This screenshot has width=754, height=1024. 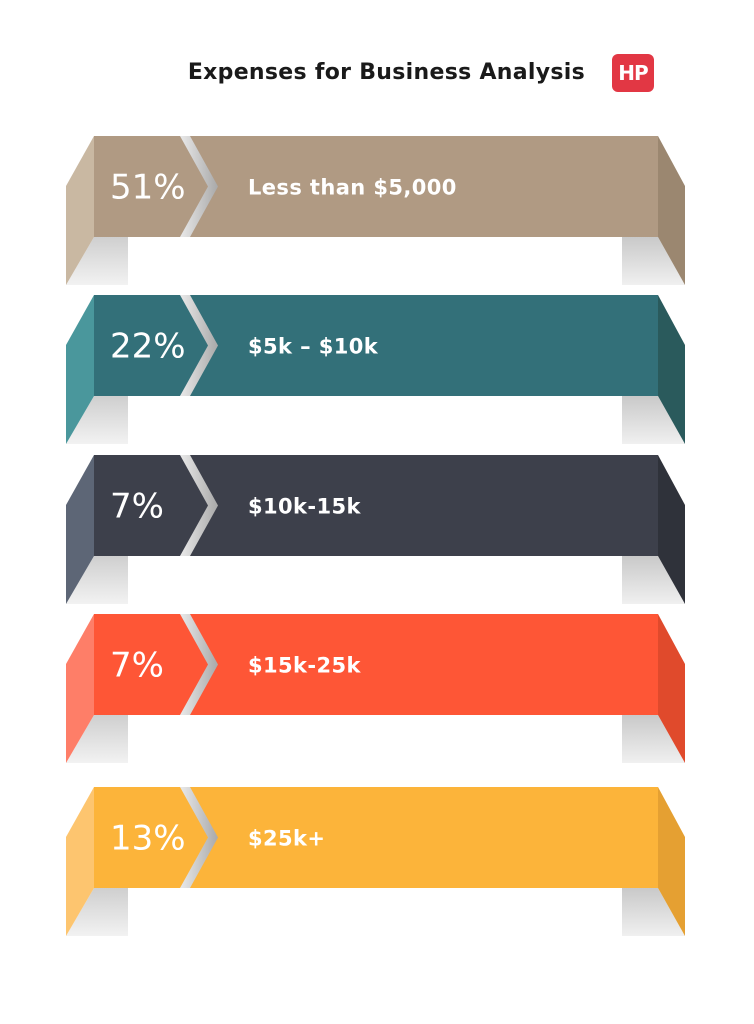 What do you see at coordinates (148, 188) in the screenshot?
I see `value-label: 51%` at bounding box center [148, 188].